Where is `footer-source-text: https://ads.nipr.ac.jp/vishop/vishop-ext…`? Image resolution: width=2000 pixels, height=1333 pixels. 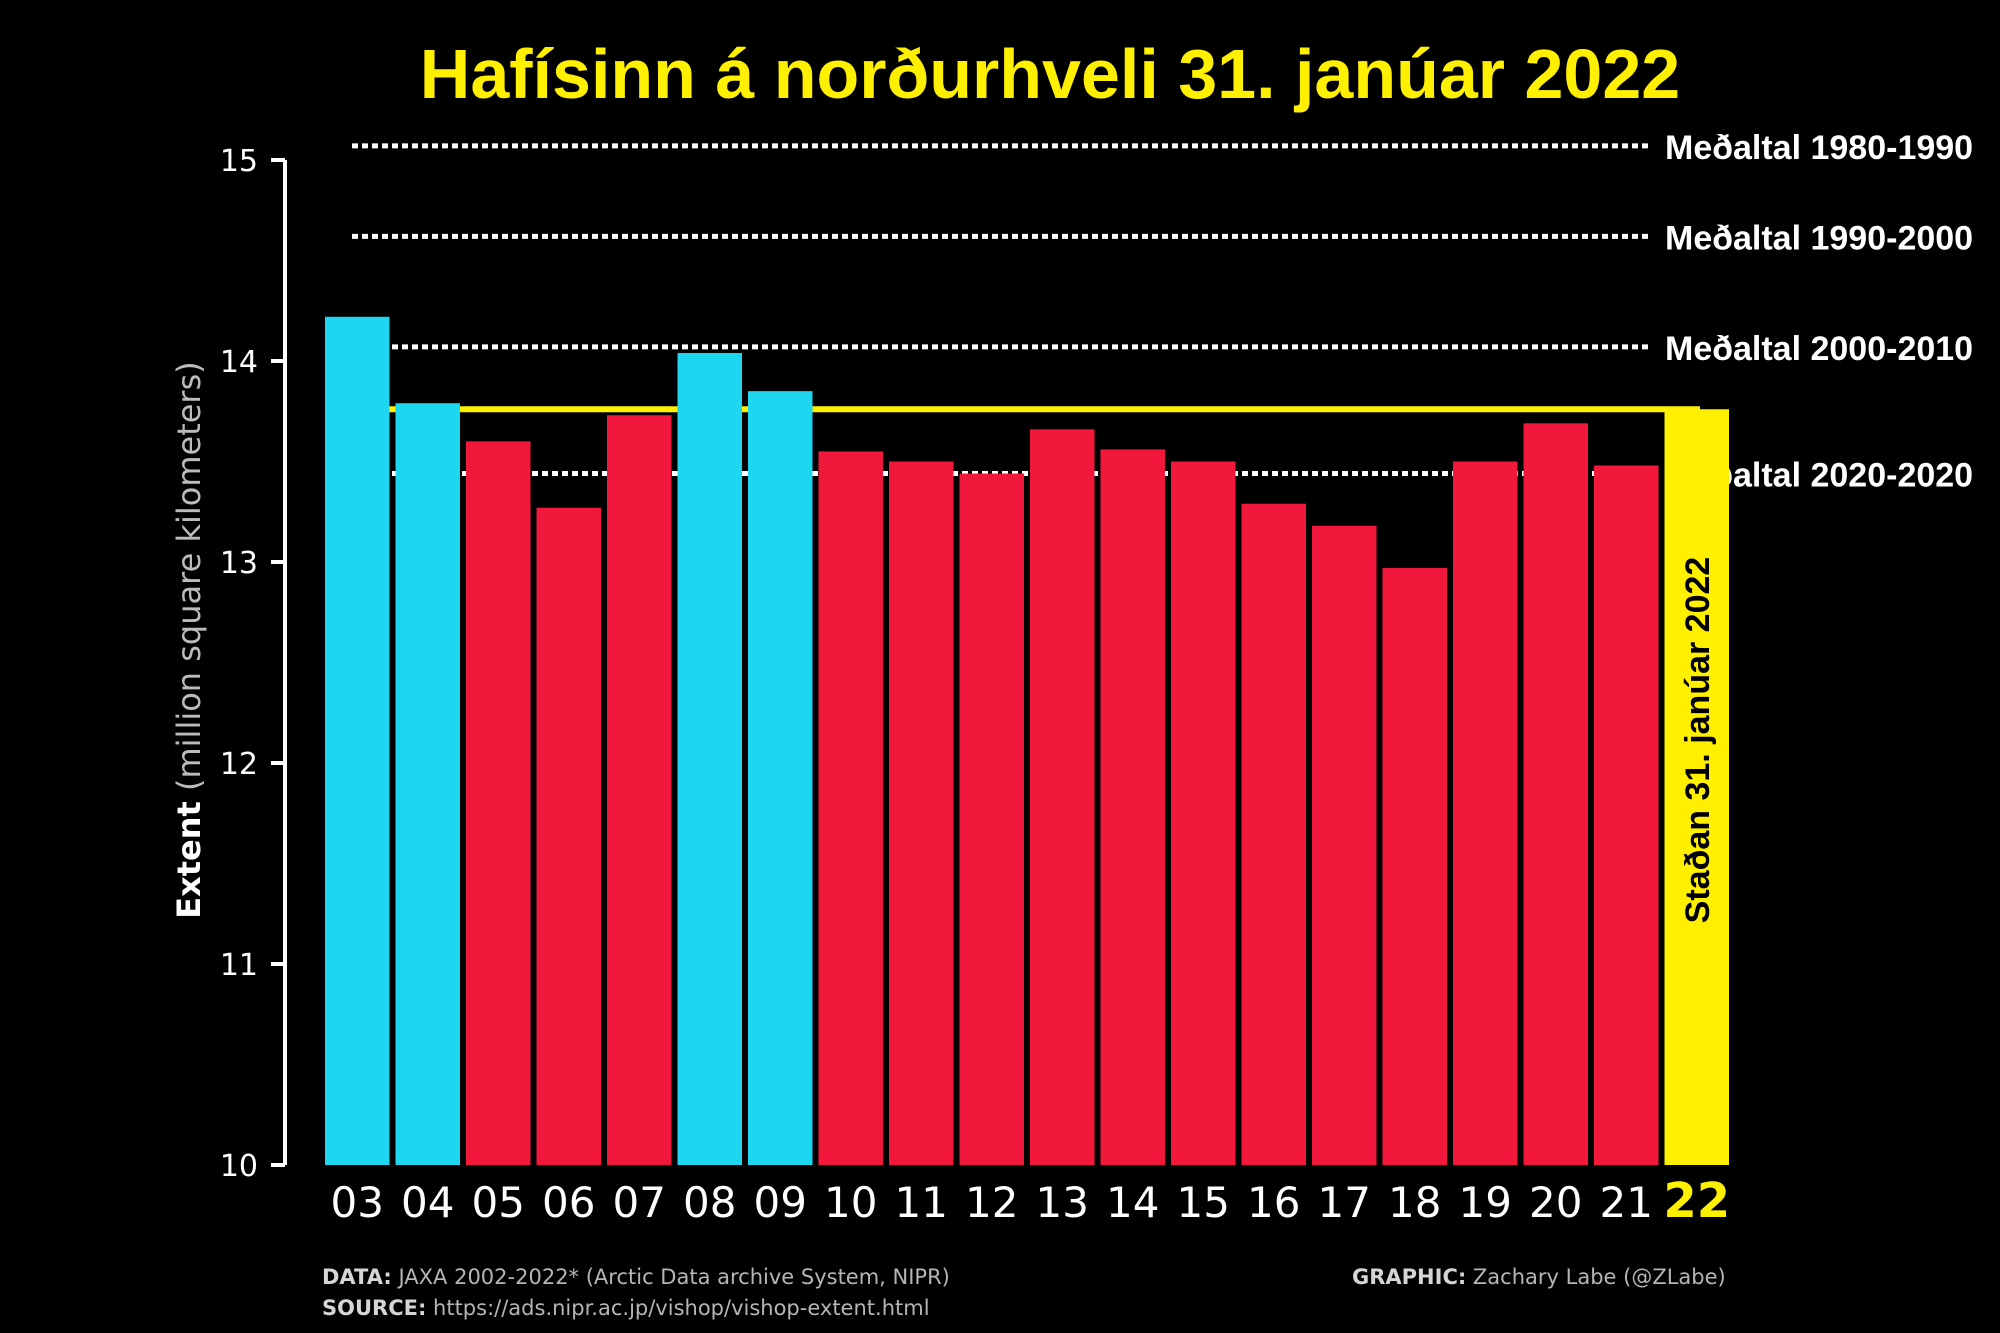 footer-source-text: https://ads.nipr.ac.jp/vishop/vishop-ext… is located at coordinates (677, 1308).